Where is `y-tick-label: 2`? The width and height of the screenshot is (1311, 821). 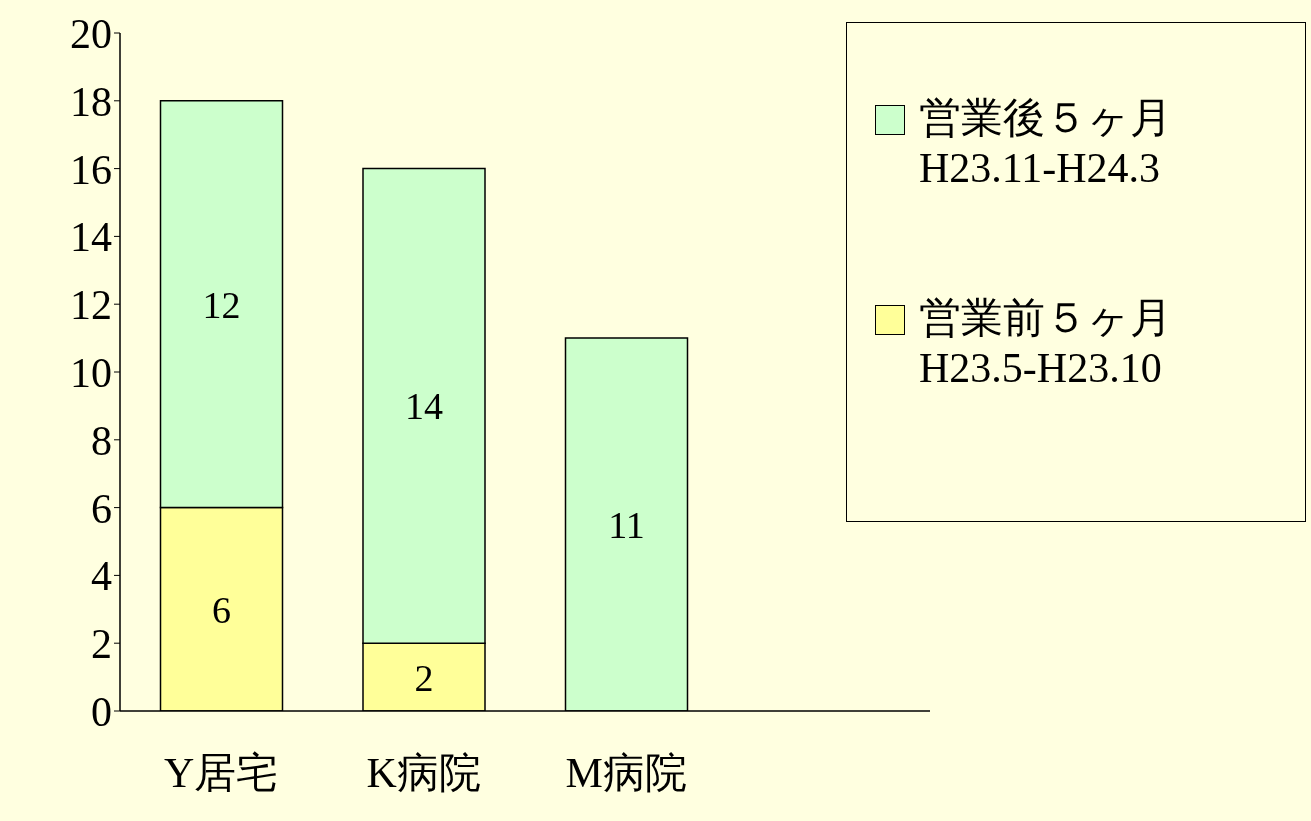
y-tick-label: 2 is located at coordinates (101, 644).